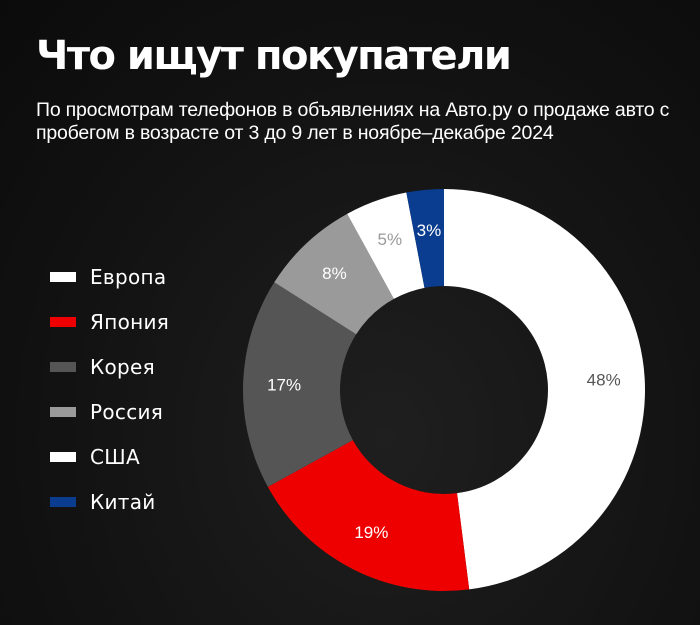 This screenshot has height=625, width=700. Describe the element at coordinates (127, 411) in the screenshot. I see `legend-label: Россия` at that location.